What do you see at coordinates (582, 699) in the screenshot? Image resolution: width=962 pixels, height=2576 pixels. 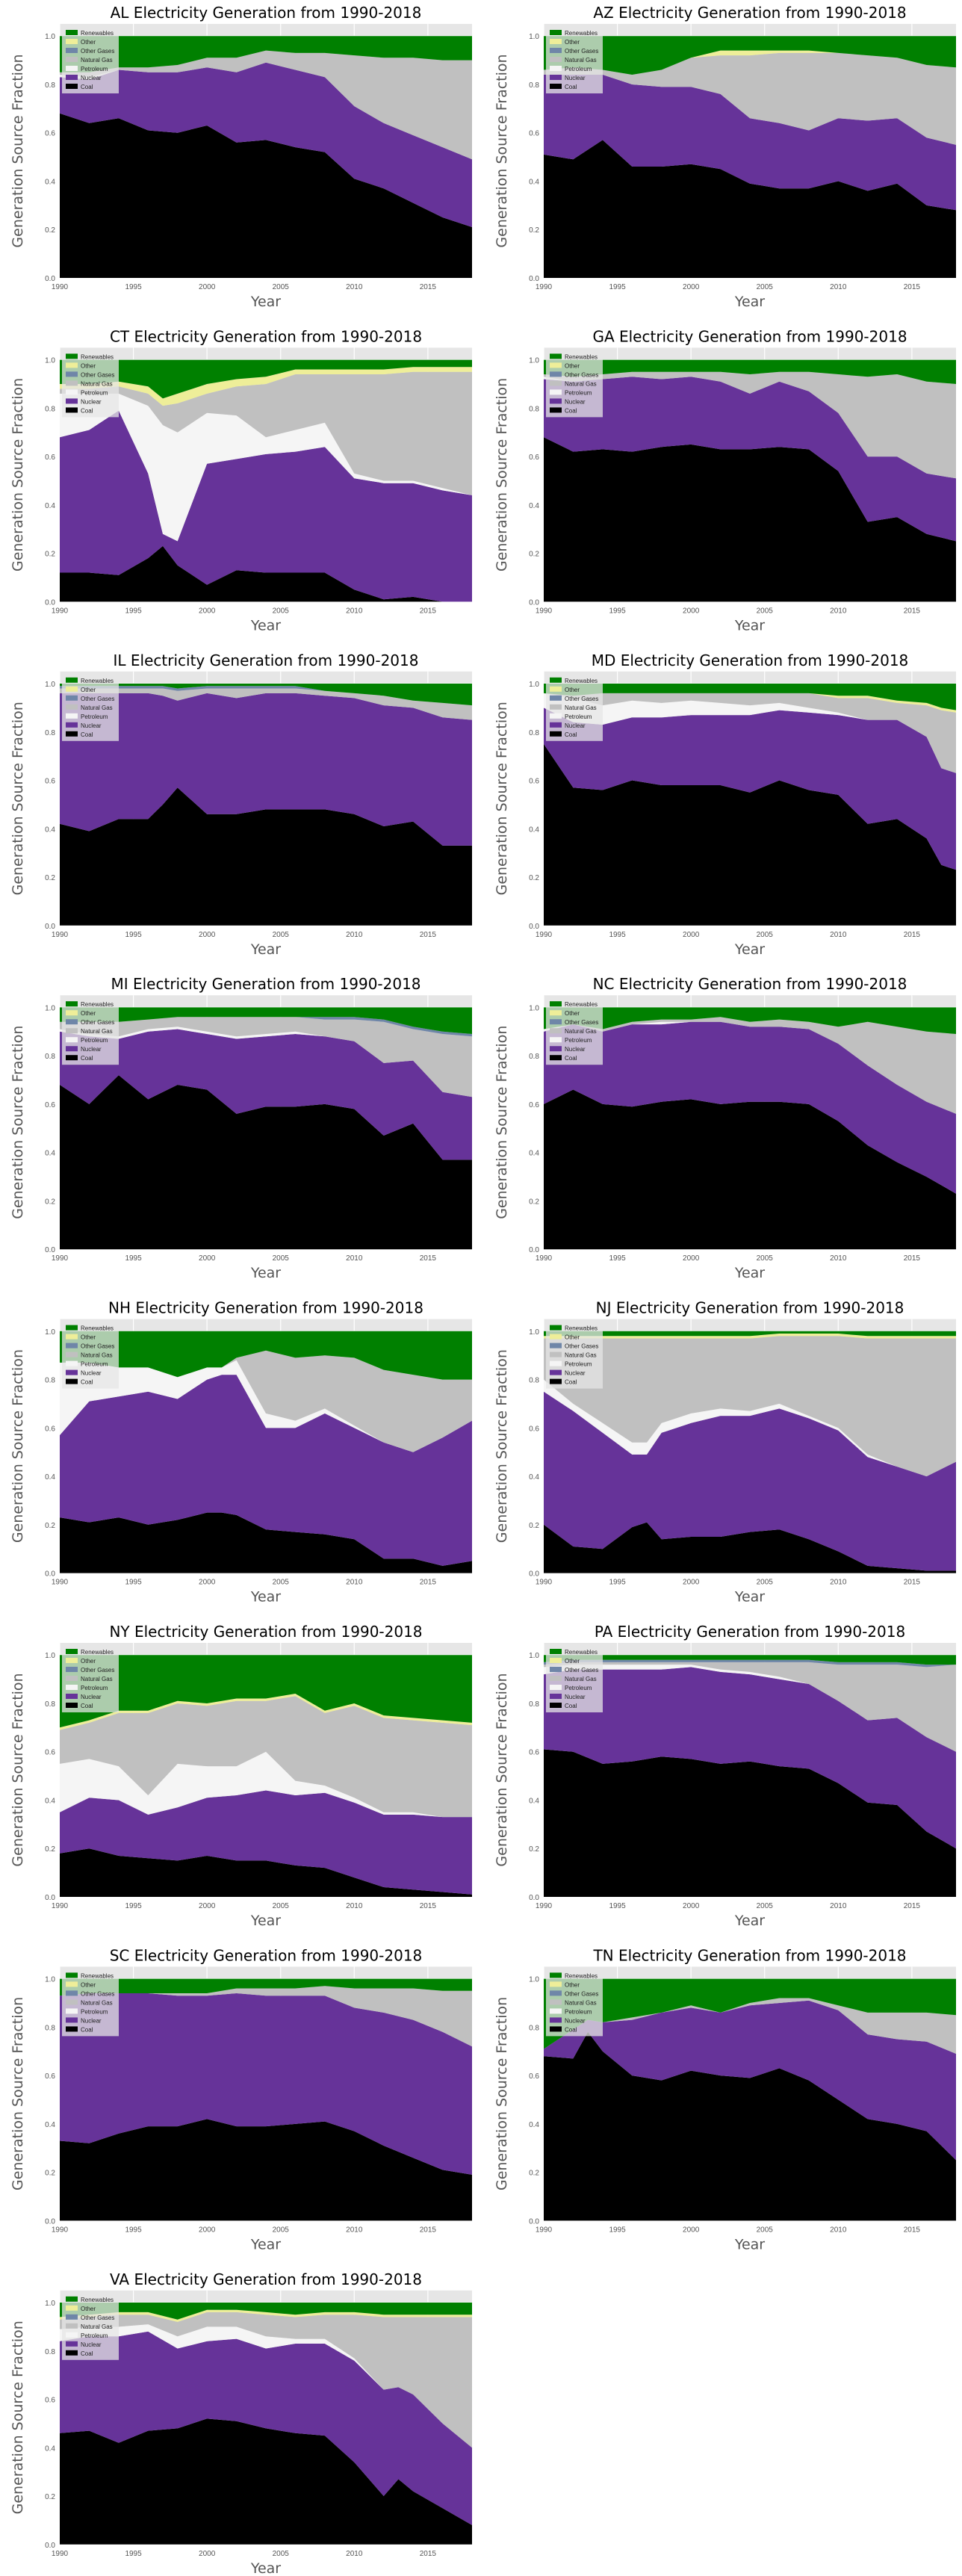 I see `legend-label: Other Gases` at bounding box center [582, 699].